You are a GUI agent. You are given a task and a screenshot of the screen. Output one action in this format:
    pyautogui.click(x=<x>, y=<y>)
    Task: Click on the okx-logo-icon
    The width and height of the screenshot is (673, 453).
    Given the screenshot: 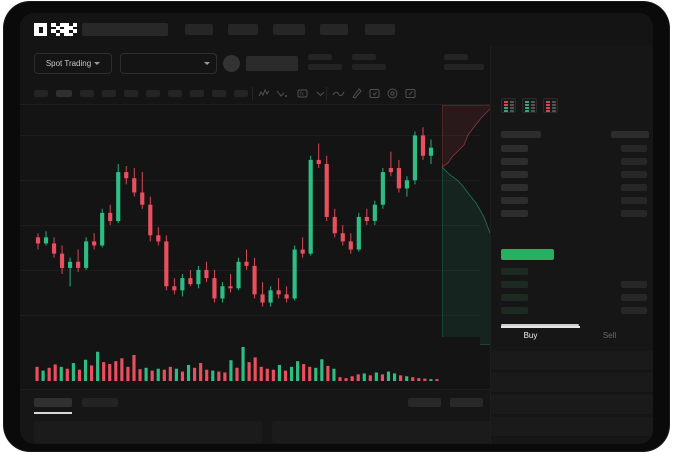 What is the action you would take?
    pyautogui.click(x=56, y=30)
    